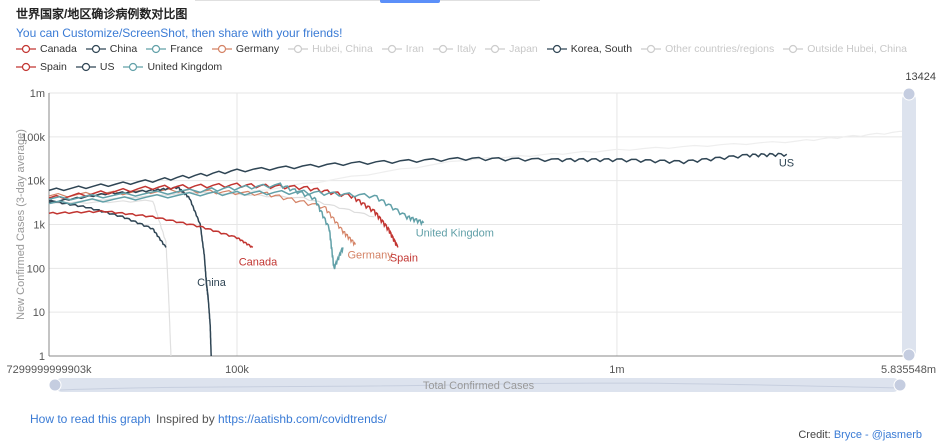 The height and width of the screenshot is (442, 936). I want to click on y-tick-label: 1m, so click(37, 94).